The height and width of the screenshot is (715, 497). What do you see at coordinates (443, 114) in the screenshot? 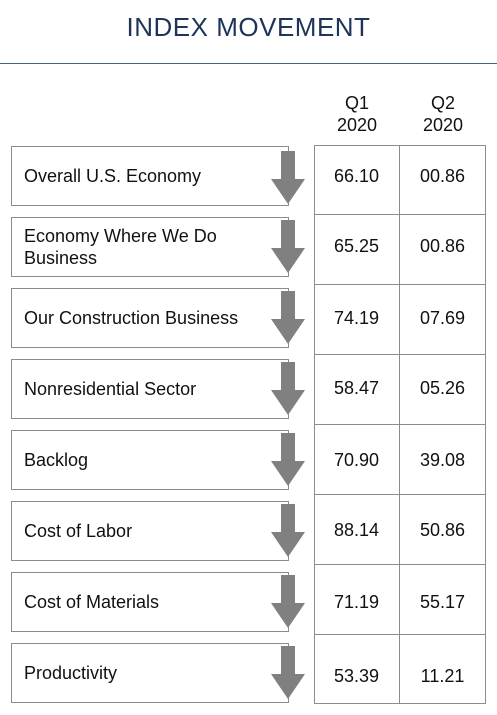
I see `column-header-q2: Q2 2020` at bounding box center [443, 114].